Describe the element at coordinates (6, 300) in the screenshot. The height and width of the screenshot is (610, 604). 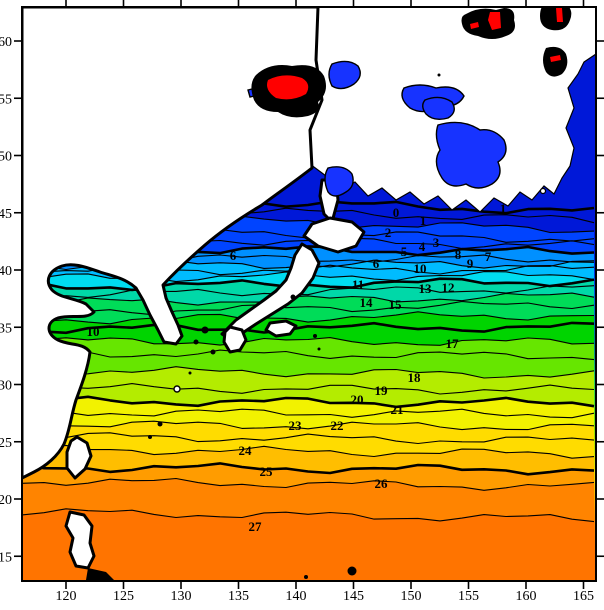
I see `y-axis-tick-labels: 15 20 25 30 35 40 45 50 55 60` at that location.